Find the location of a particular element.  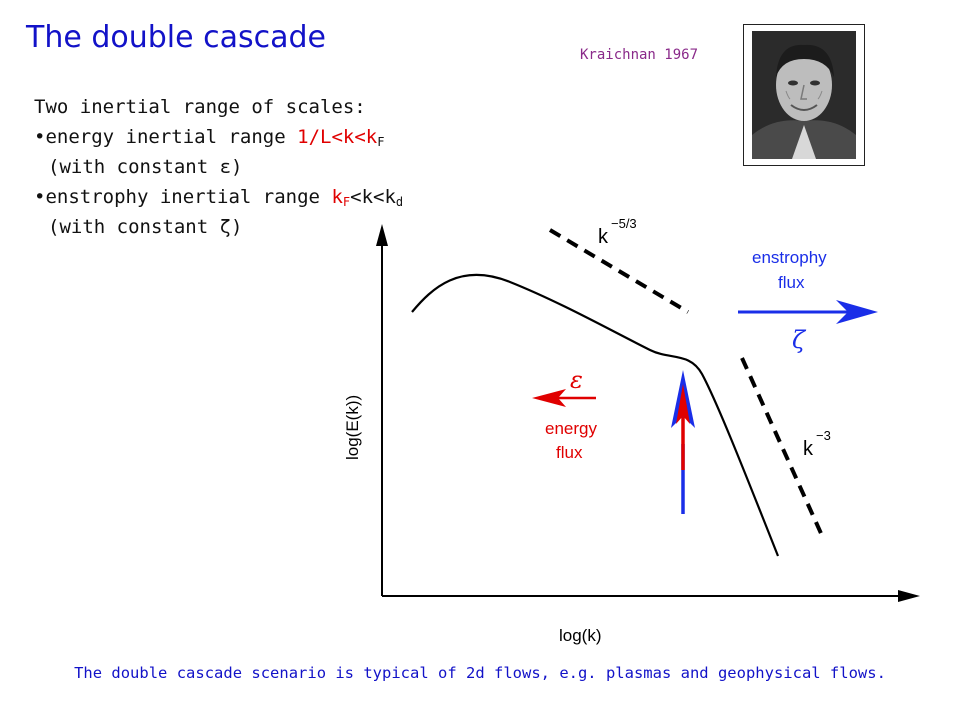

slope-3-exponent: −3 is located at coordinates (823, 435).